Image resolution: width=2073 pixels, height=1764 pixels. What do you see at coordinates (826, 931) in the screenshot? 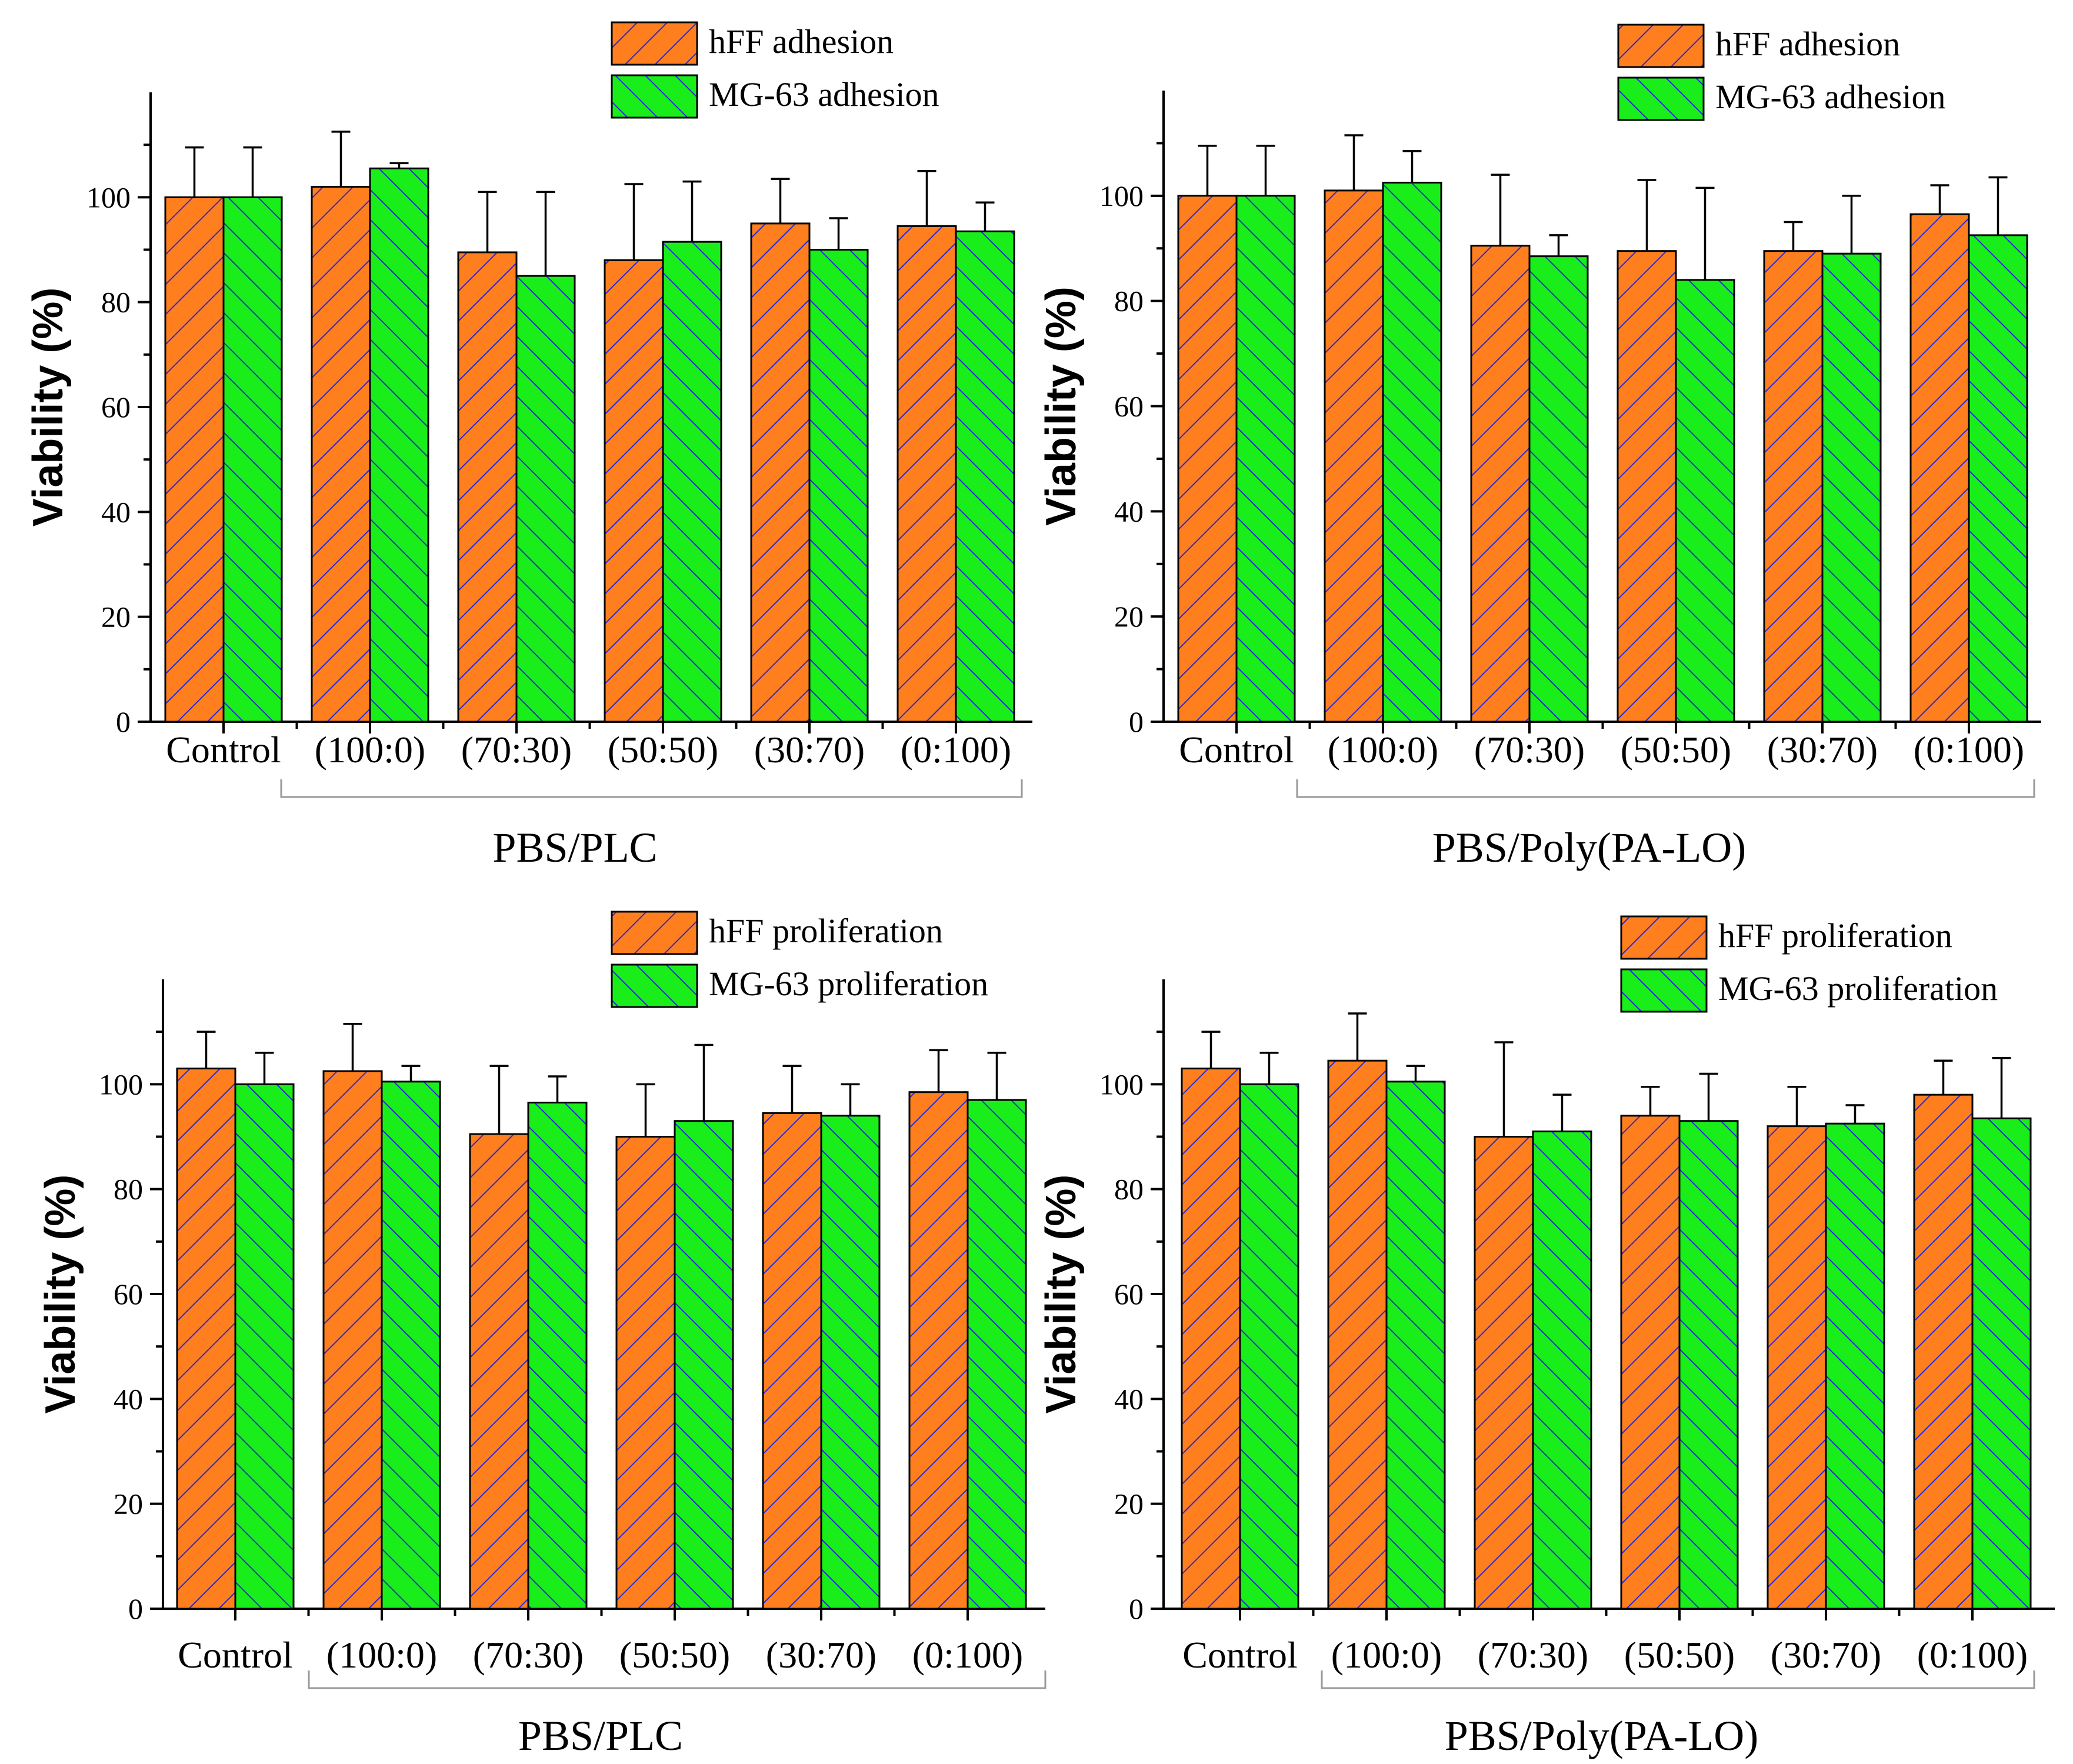
I see `legend-label-hff: hFF proliferation` at bounding box center [826, 931].